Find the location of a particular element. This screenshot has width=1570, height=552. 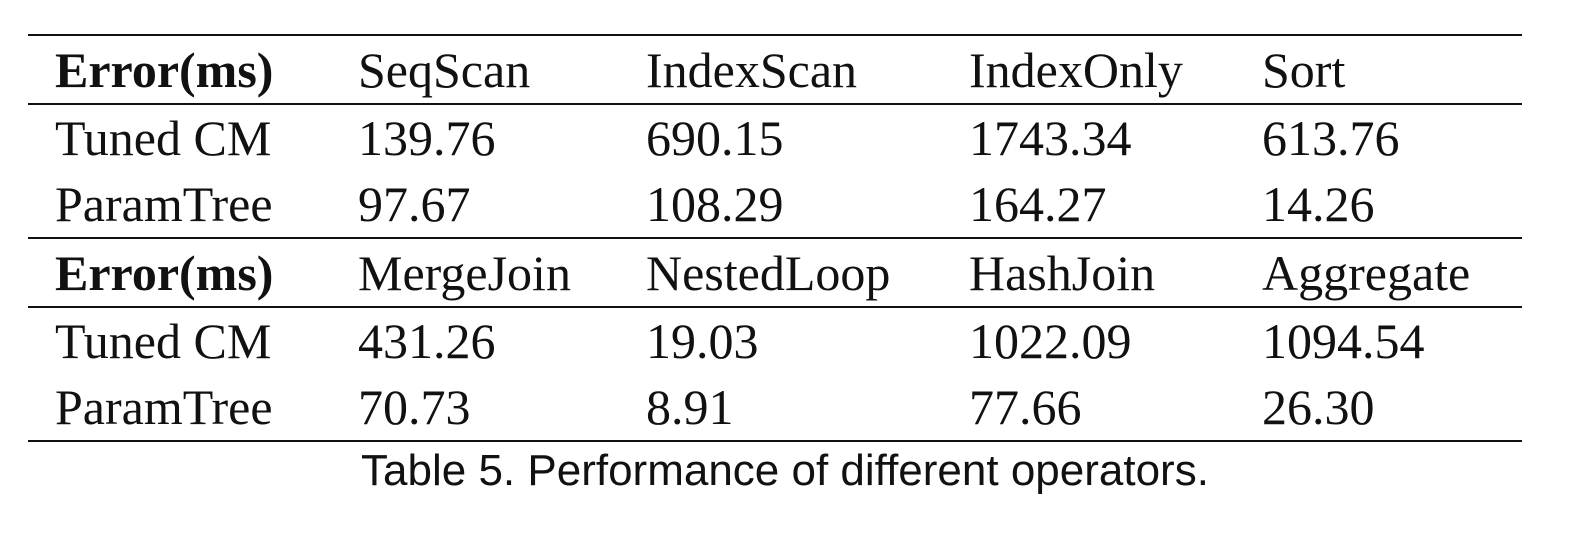

header-cell: MergeJoin is located at coordinates (464, 272).